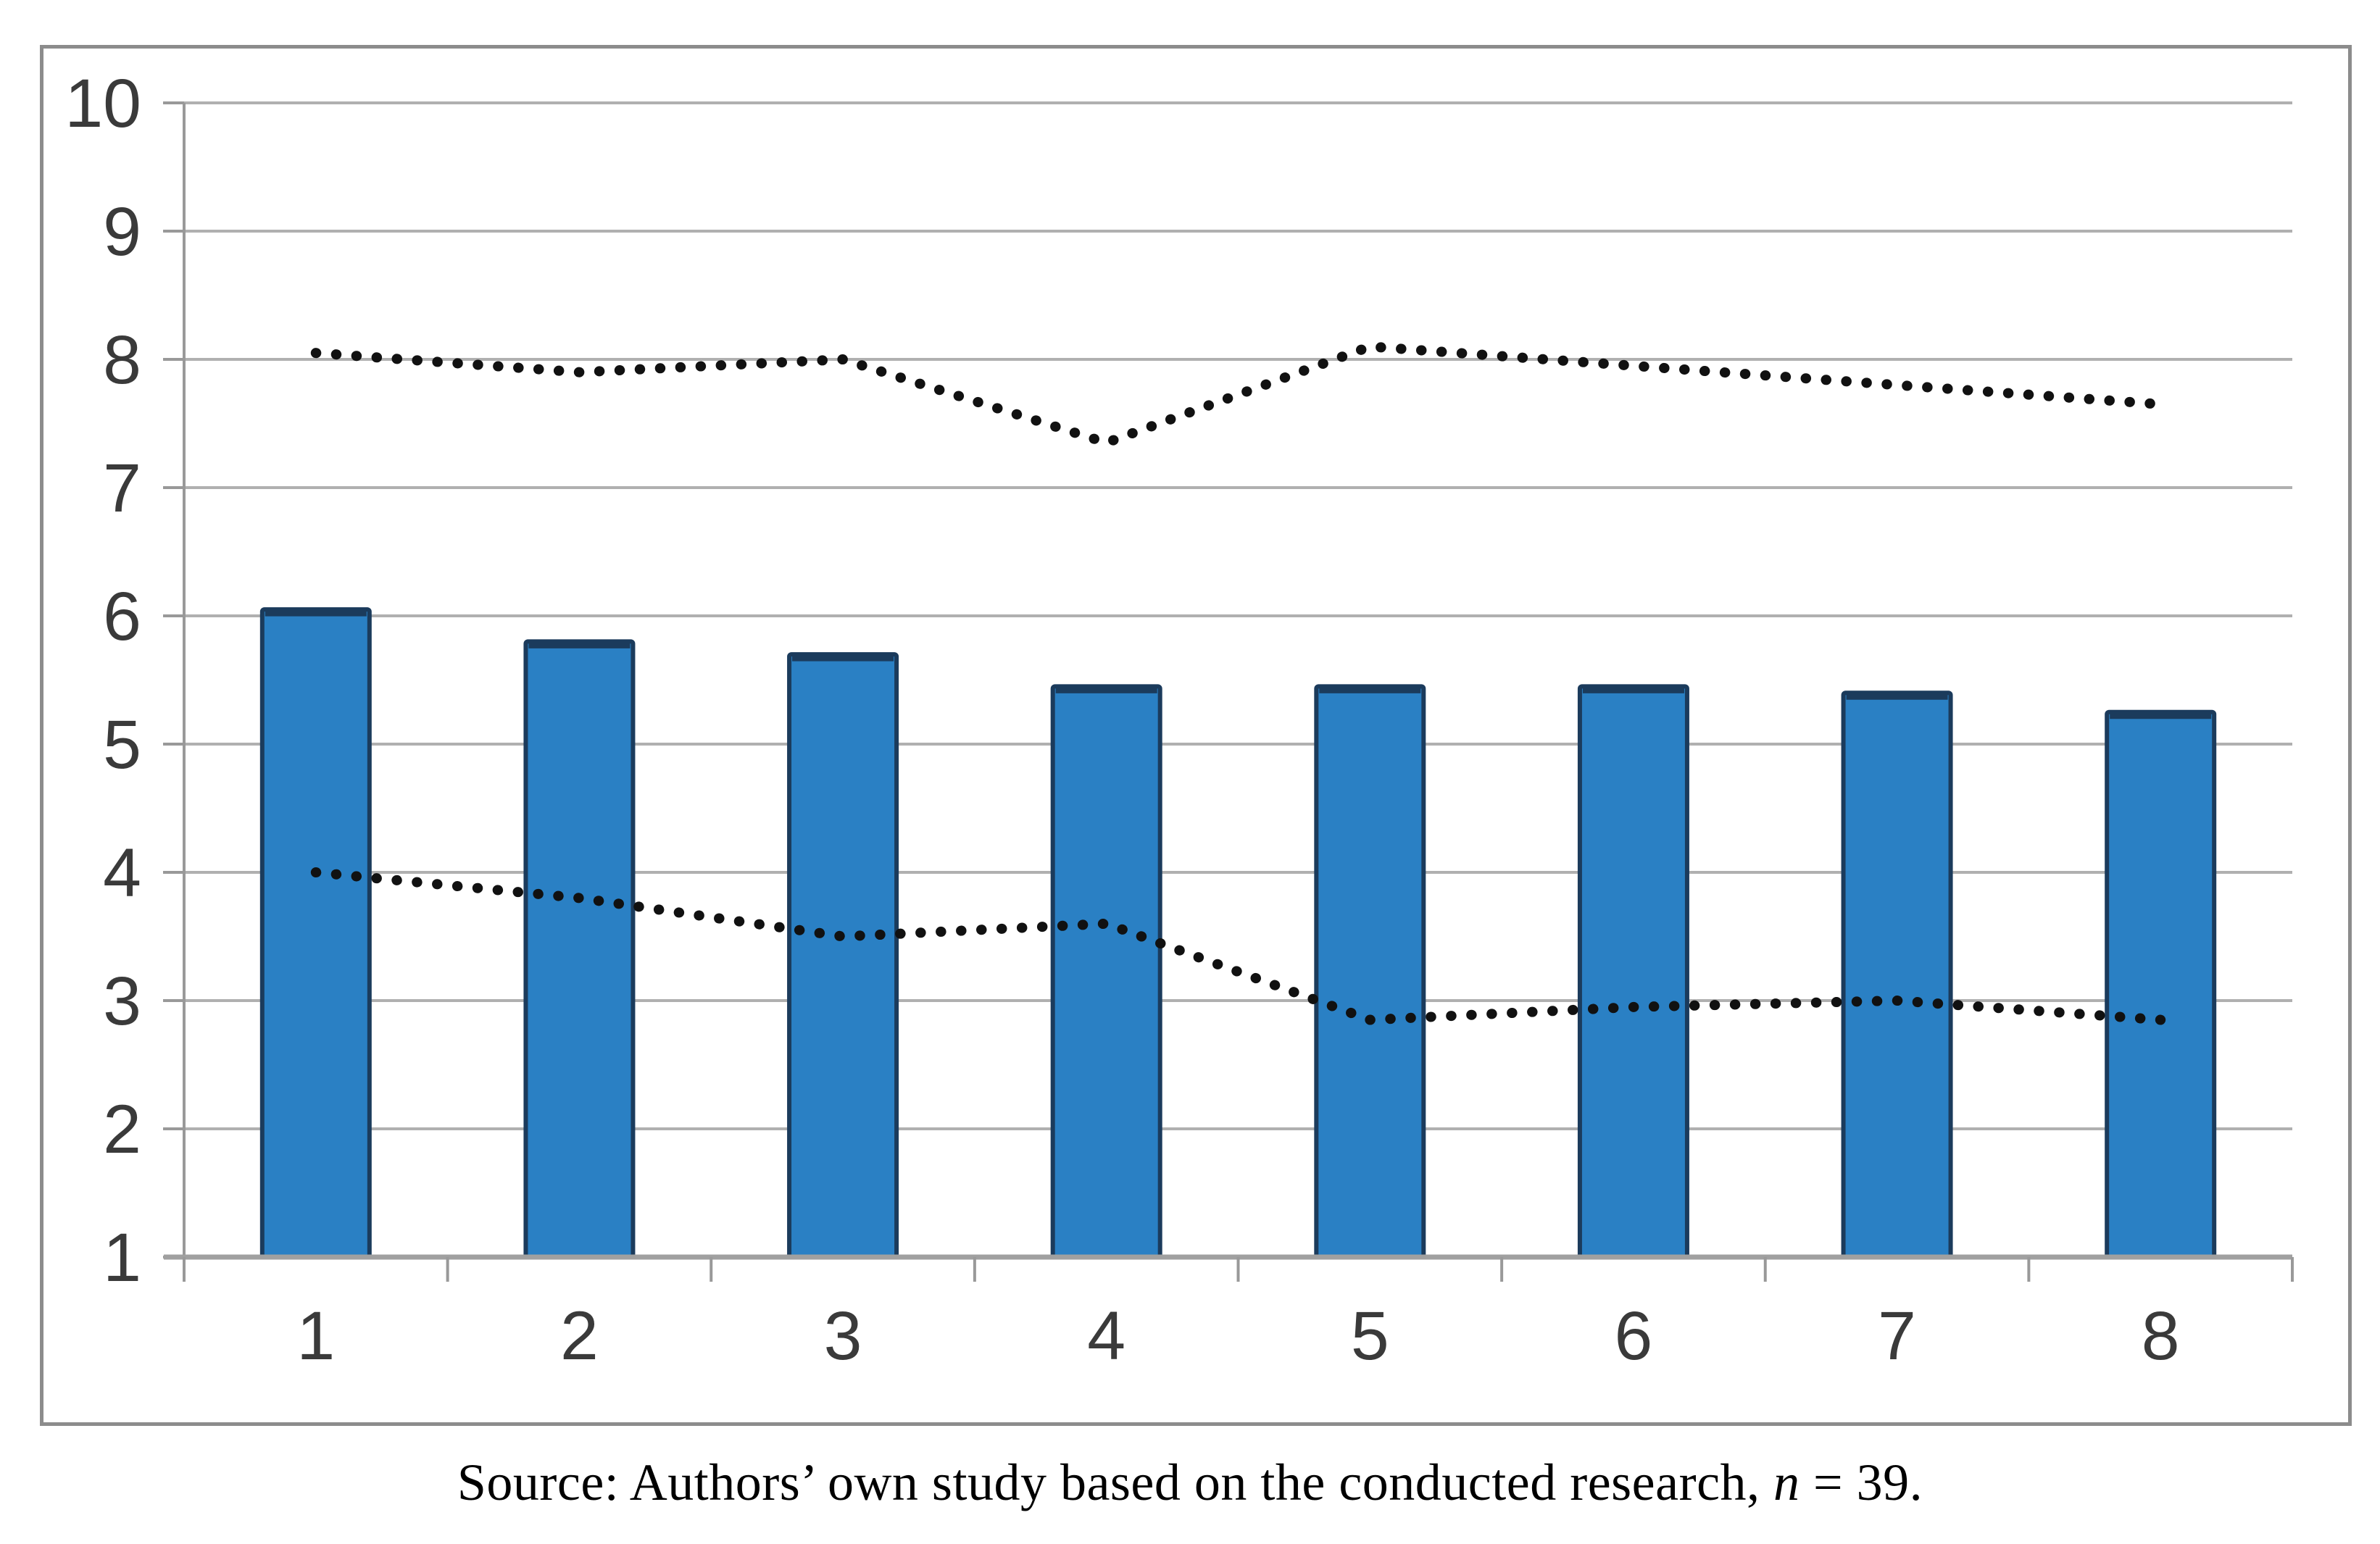 This screenshot has width=2380, height=1544. Describe the element at coordinates (122, 1257) in the screenshot. I see `y-tick-label: 1` at that location.